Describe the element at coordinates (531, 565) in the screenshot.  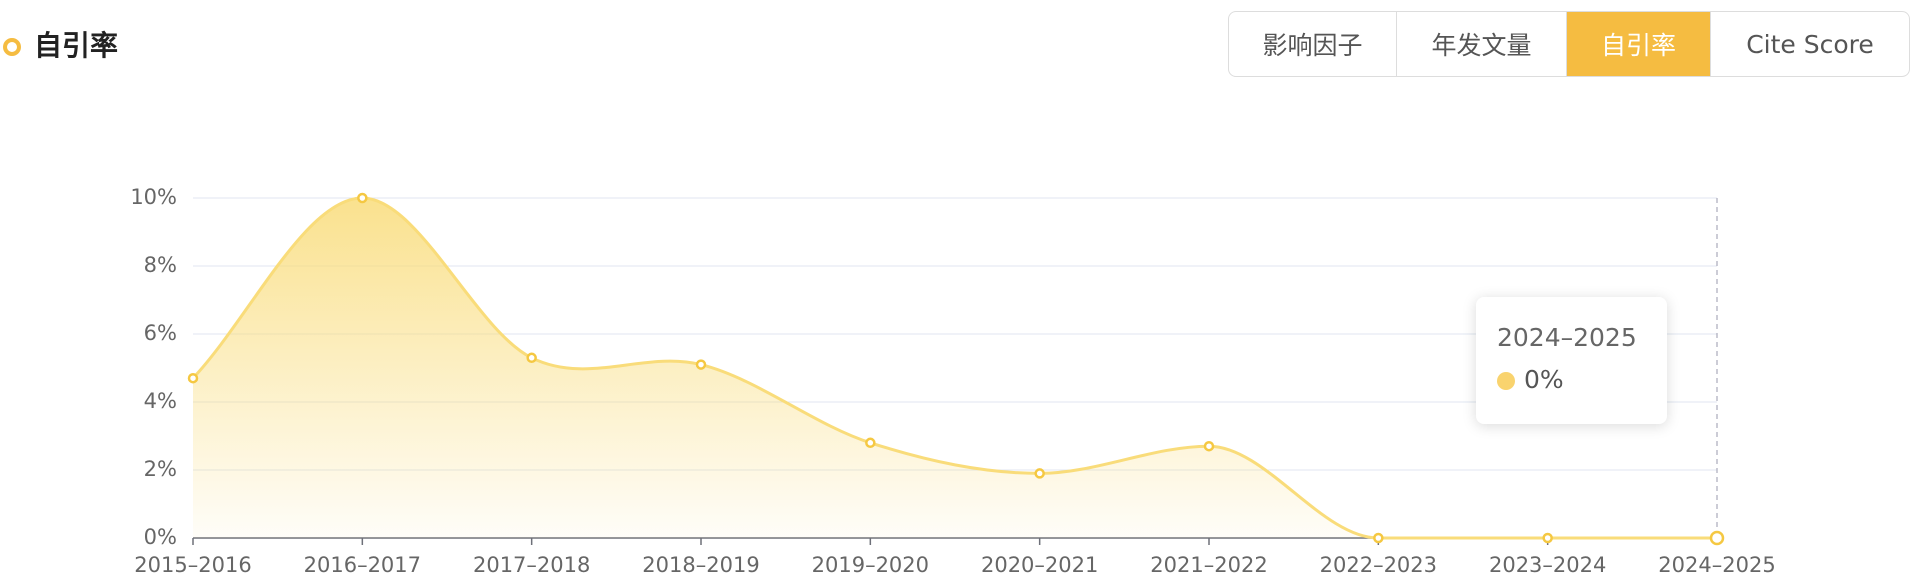
I see `x-tick-label: 2017–2018` at that location.